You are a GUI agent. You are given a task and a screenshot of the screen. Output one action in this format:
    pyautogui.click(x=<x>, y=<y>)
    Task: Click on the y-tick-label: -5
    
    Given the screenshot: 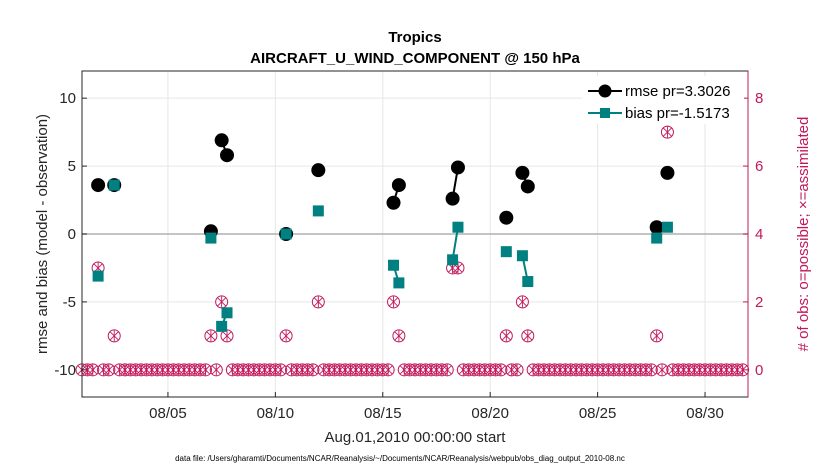 What is the action you would take?
    pyautogui.click(x=69, y=302)
    